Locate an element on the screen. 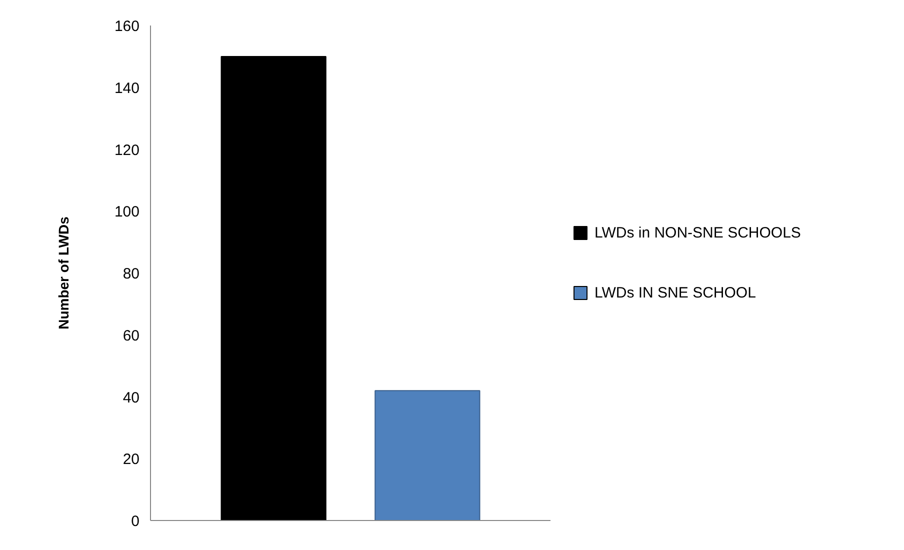 This screenshot has height=550, width=904. y-tick-label: 80 is located at coordinates (131, 274).